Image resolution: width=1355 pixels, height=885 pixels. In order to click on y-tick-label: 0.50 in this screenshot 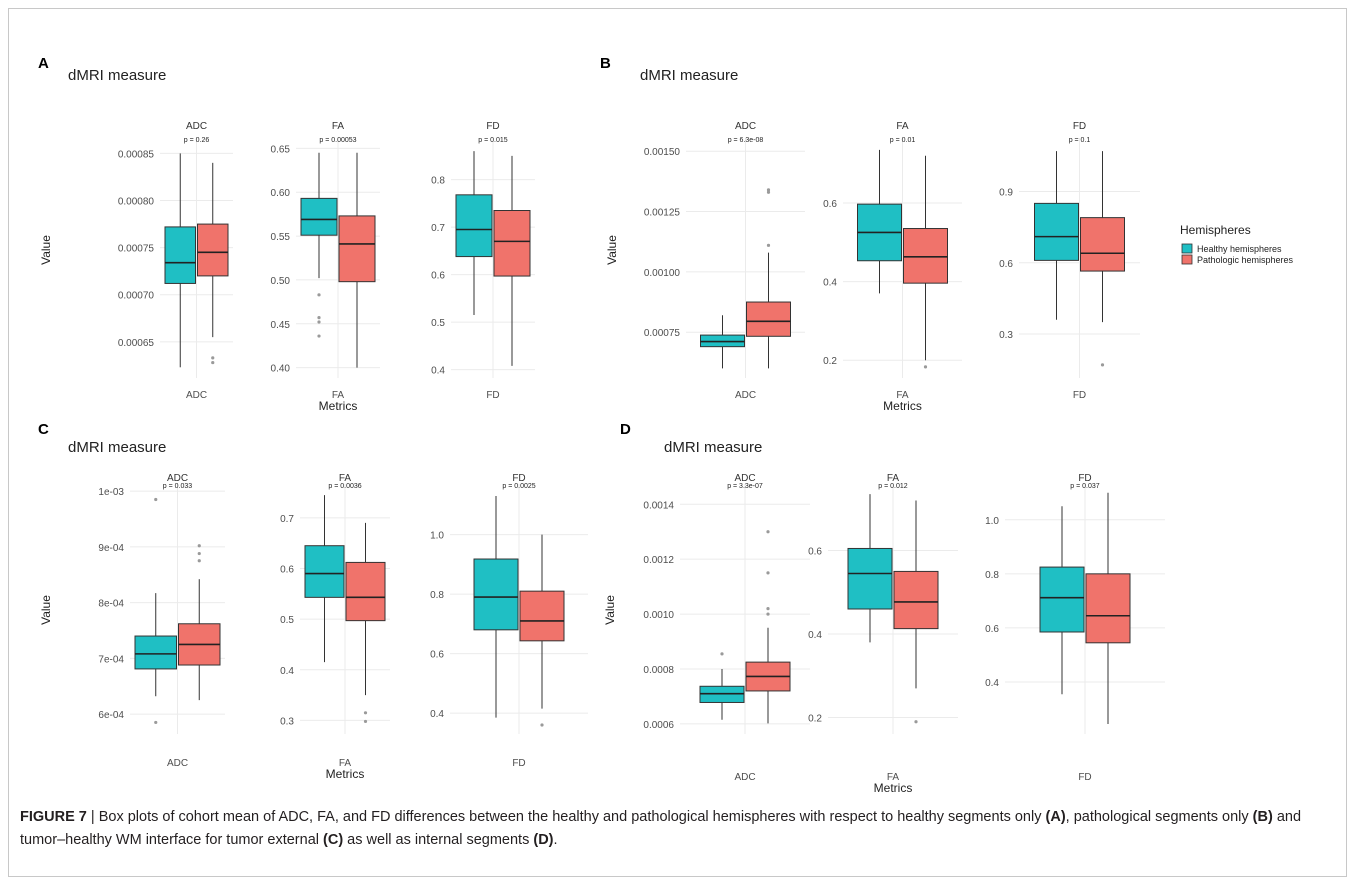, I will do `click(281, 281)`.